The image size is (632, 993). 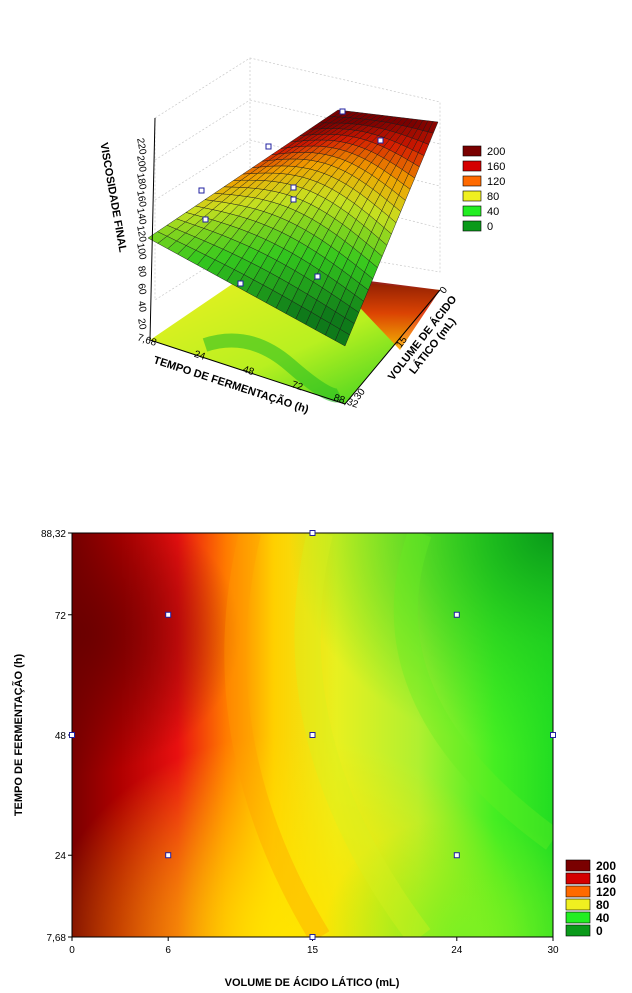 What do you see at coordinates (297, 386) in the screenshot?
I see `x-tick-label: 72` at bounding box center [297, 386].